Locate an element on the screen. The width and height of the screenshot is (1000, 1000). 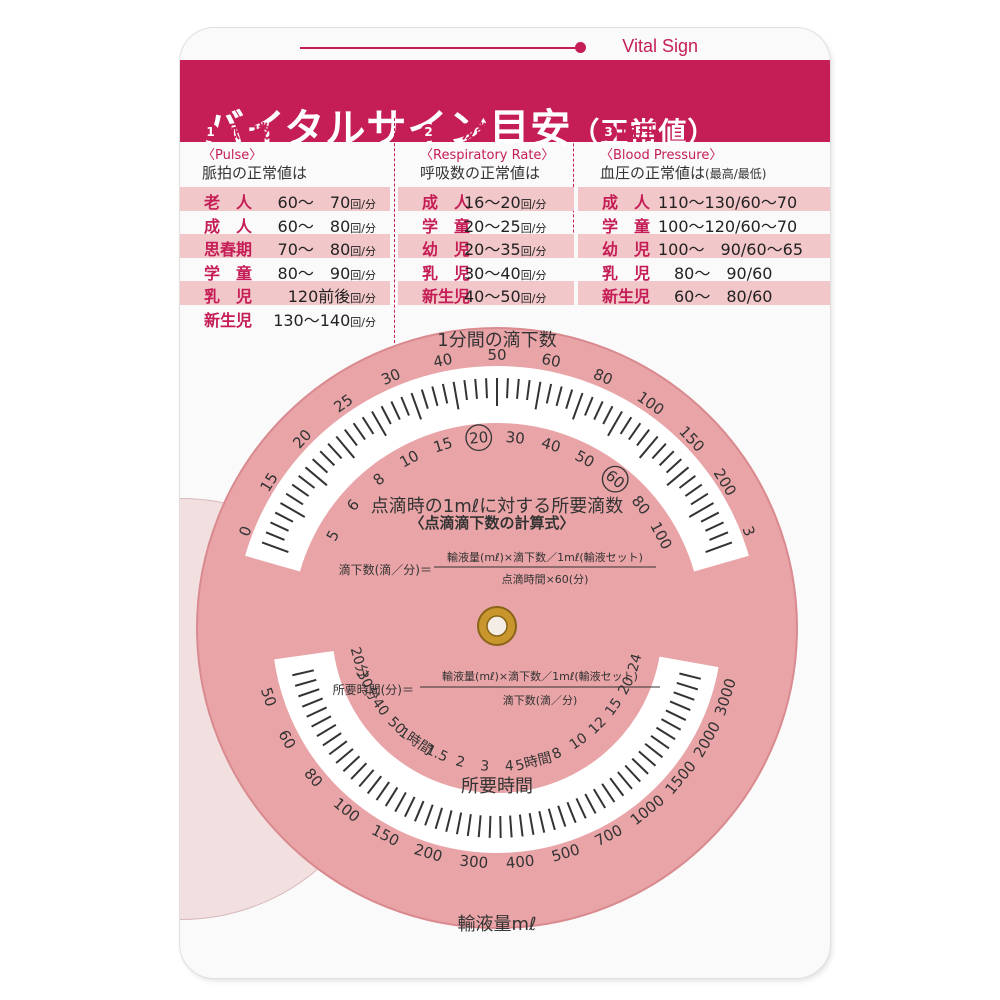
row-value: 100〜120/60〜70 is located at coordinates (728, 226).